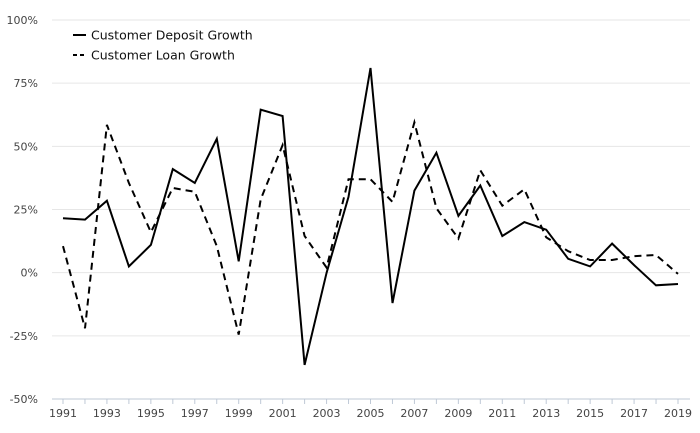 This screenshot has width=700, height=433. Describe the element at coordinates (24, 336) in the screenshot. I see `y-tick-label: -25%` at that location.